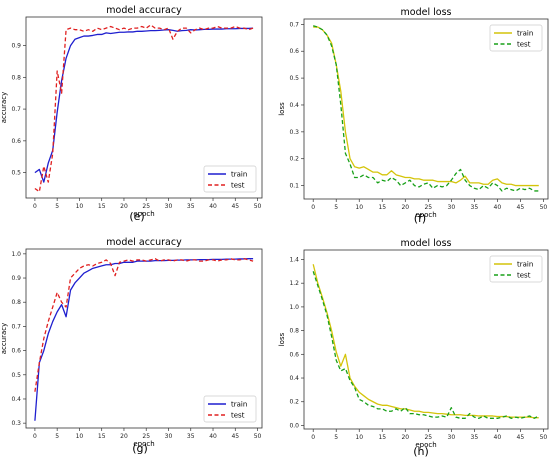 The height and width of the screenshot is (465, 550). What do you see at coordinates (18, 110) in the screenshot?
I see `y-axis-ticks: 0.5 0.6 0.7 0.8 0.9` at bounding box center [18, 110].